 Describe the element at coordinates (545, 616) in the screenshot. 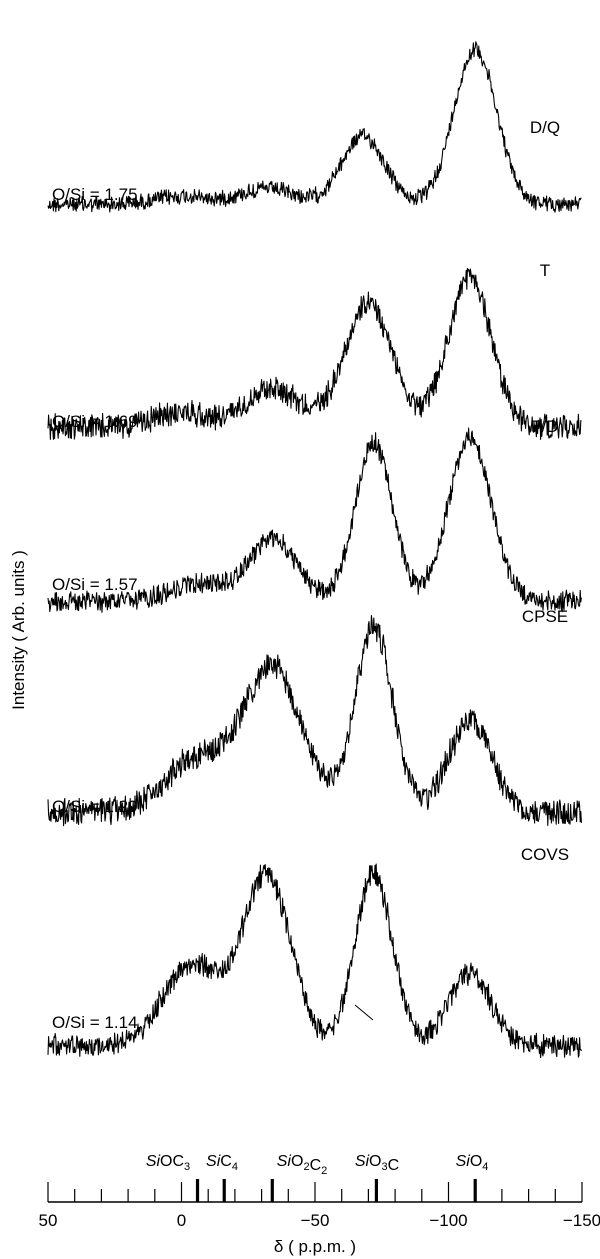

I see `series-label-4: CPSE` at that location.